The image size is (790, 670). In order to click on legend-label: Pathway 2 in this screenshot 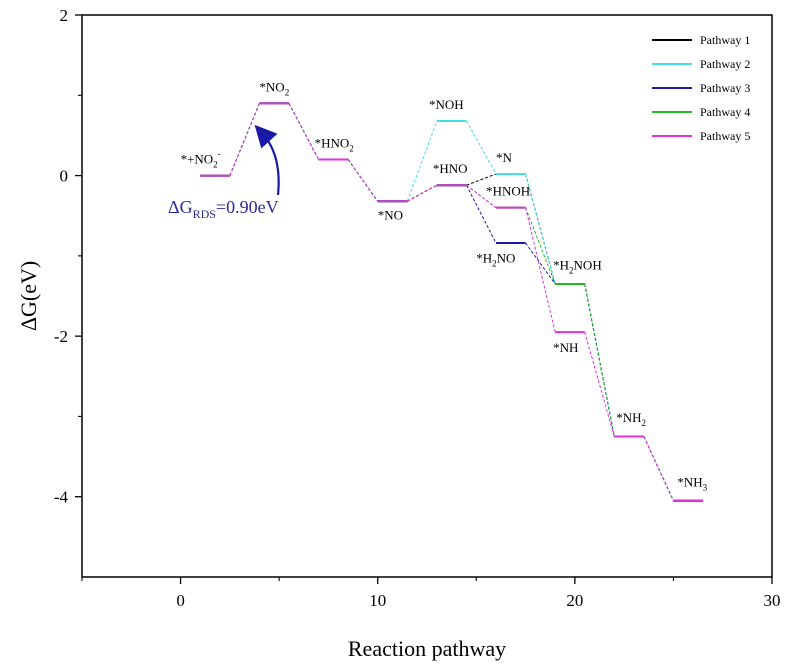, I will do `click(725, 64)`.